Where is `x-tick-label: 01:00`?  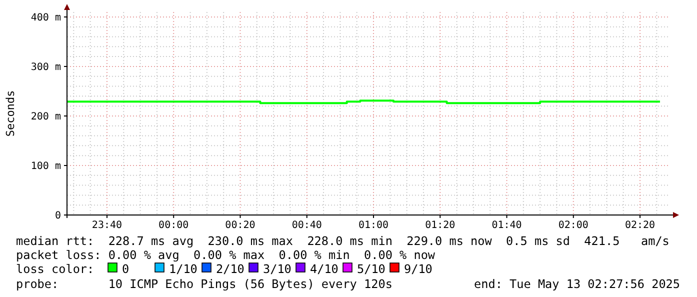
x-tick-label: 01:00 is located at coordinates (373, 225).